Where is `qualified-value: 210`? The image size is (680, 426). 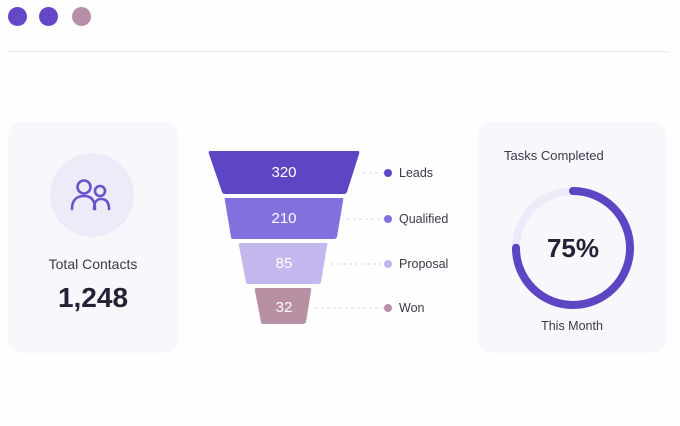 qualified-value: 210 is located at coordinates (284, 218).